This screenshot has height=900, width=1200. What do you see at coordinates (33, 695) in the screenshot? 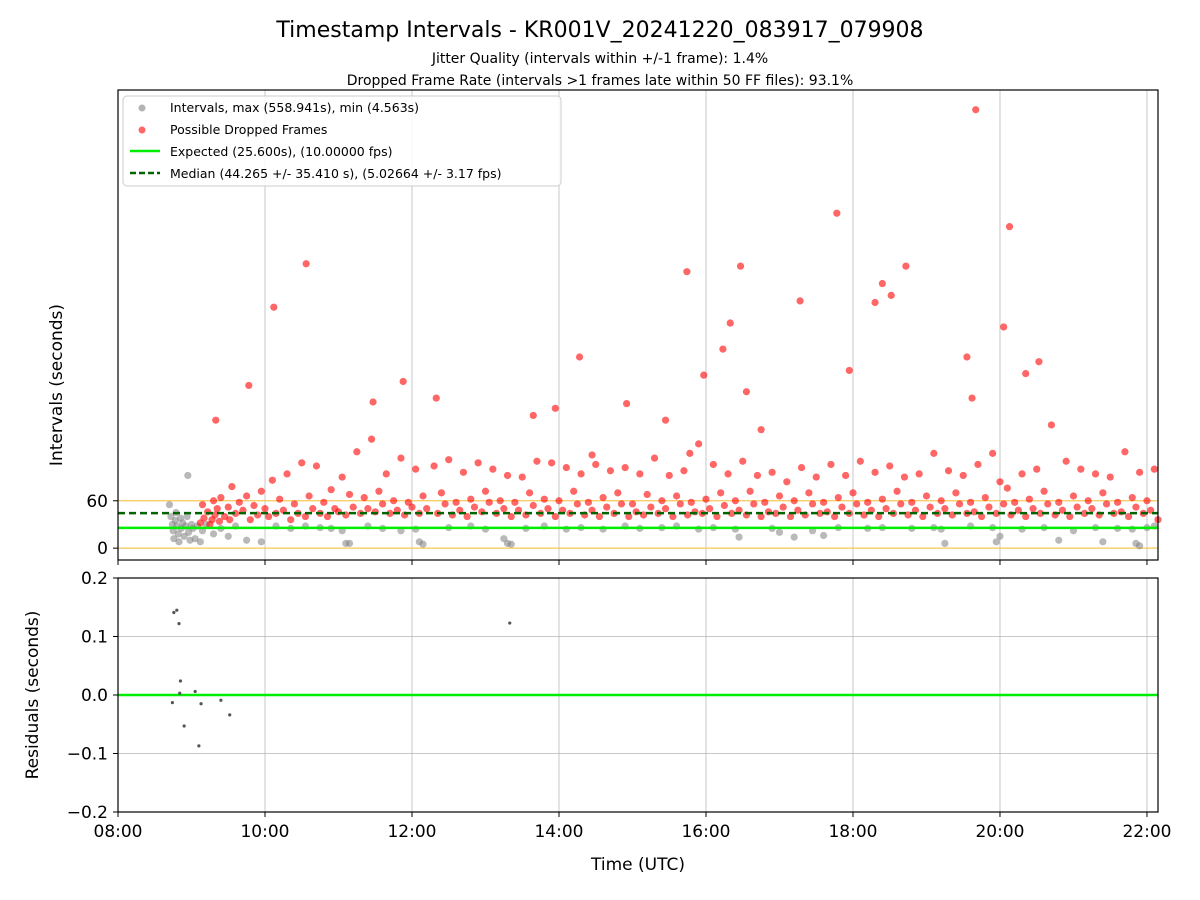
I see `residuals-y-axis-label: Residuals (seconds)` at bounding box center [33, 695].